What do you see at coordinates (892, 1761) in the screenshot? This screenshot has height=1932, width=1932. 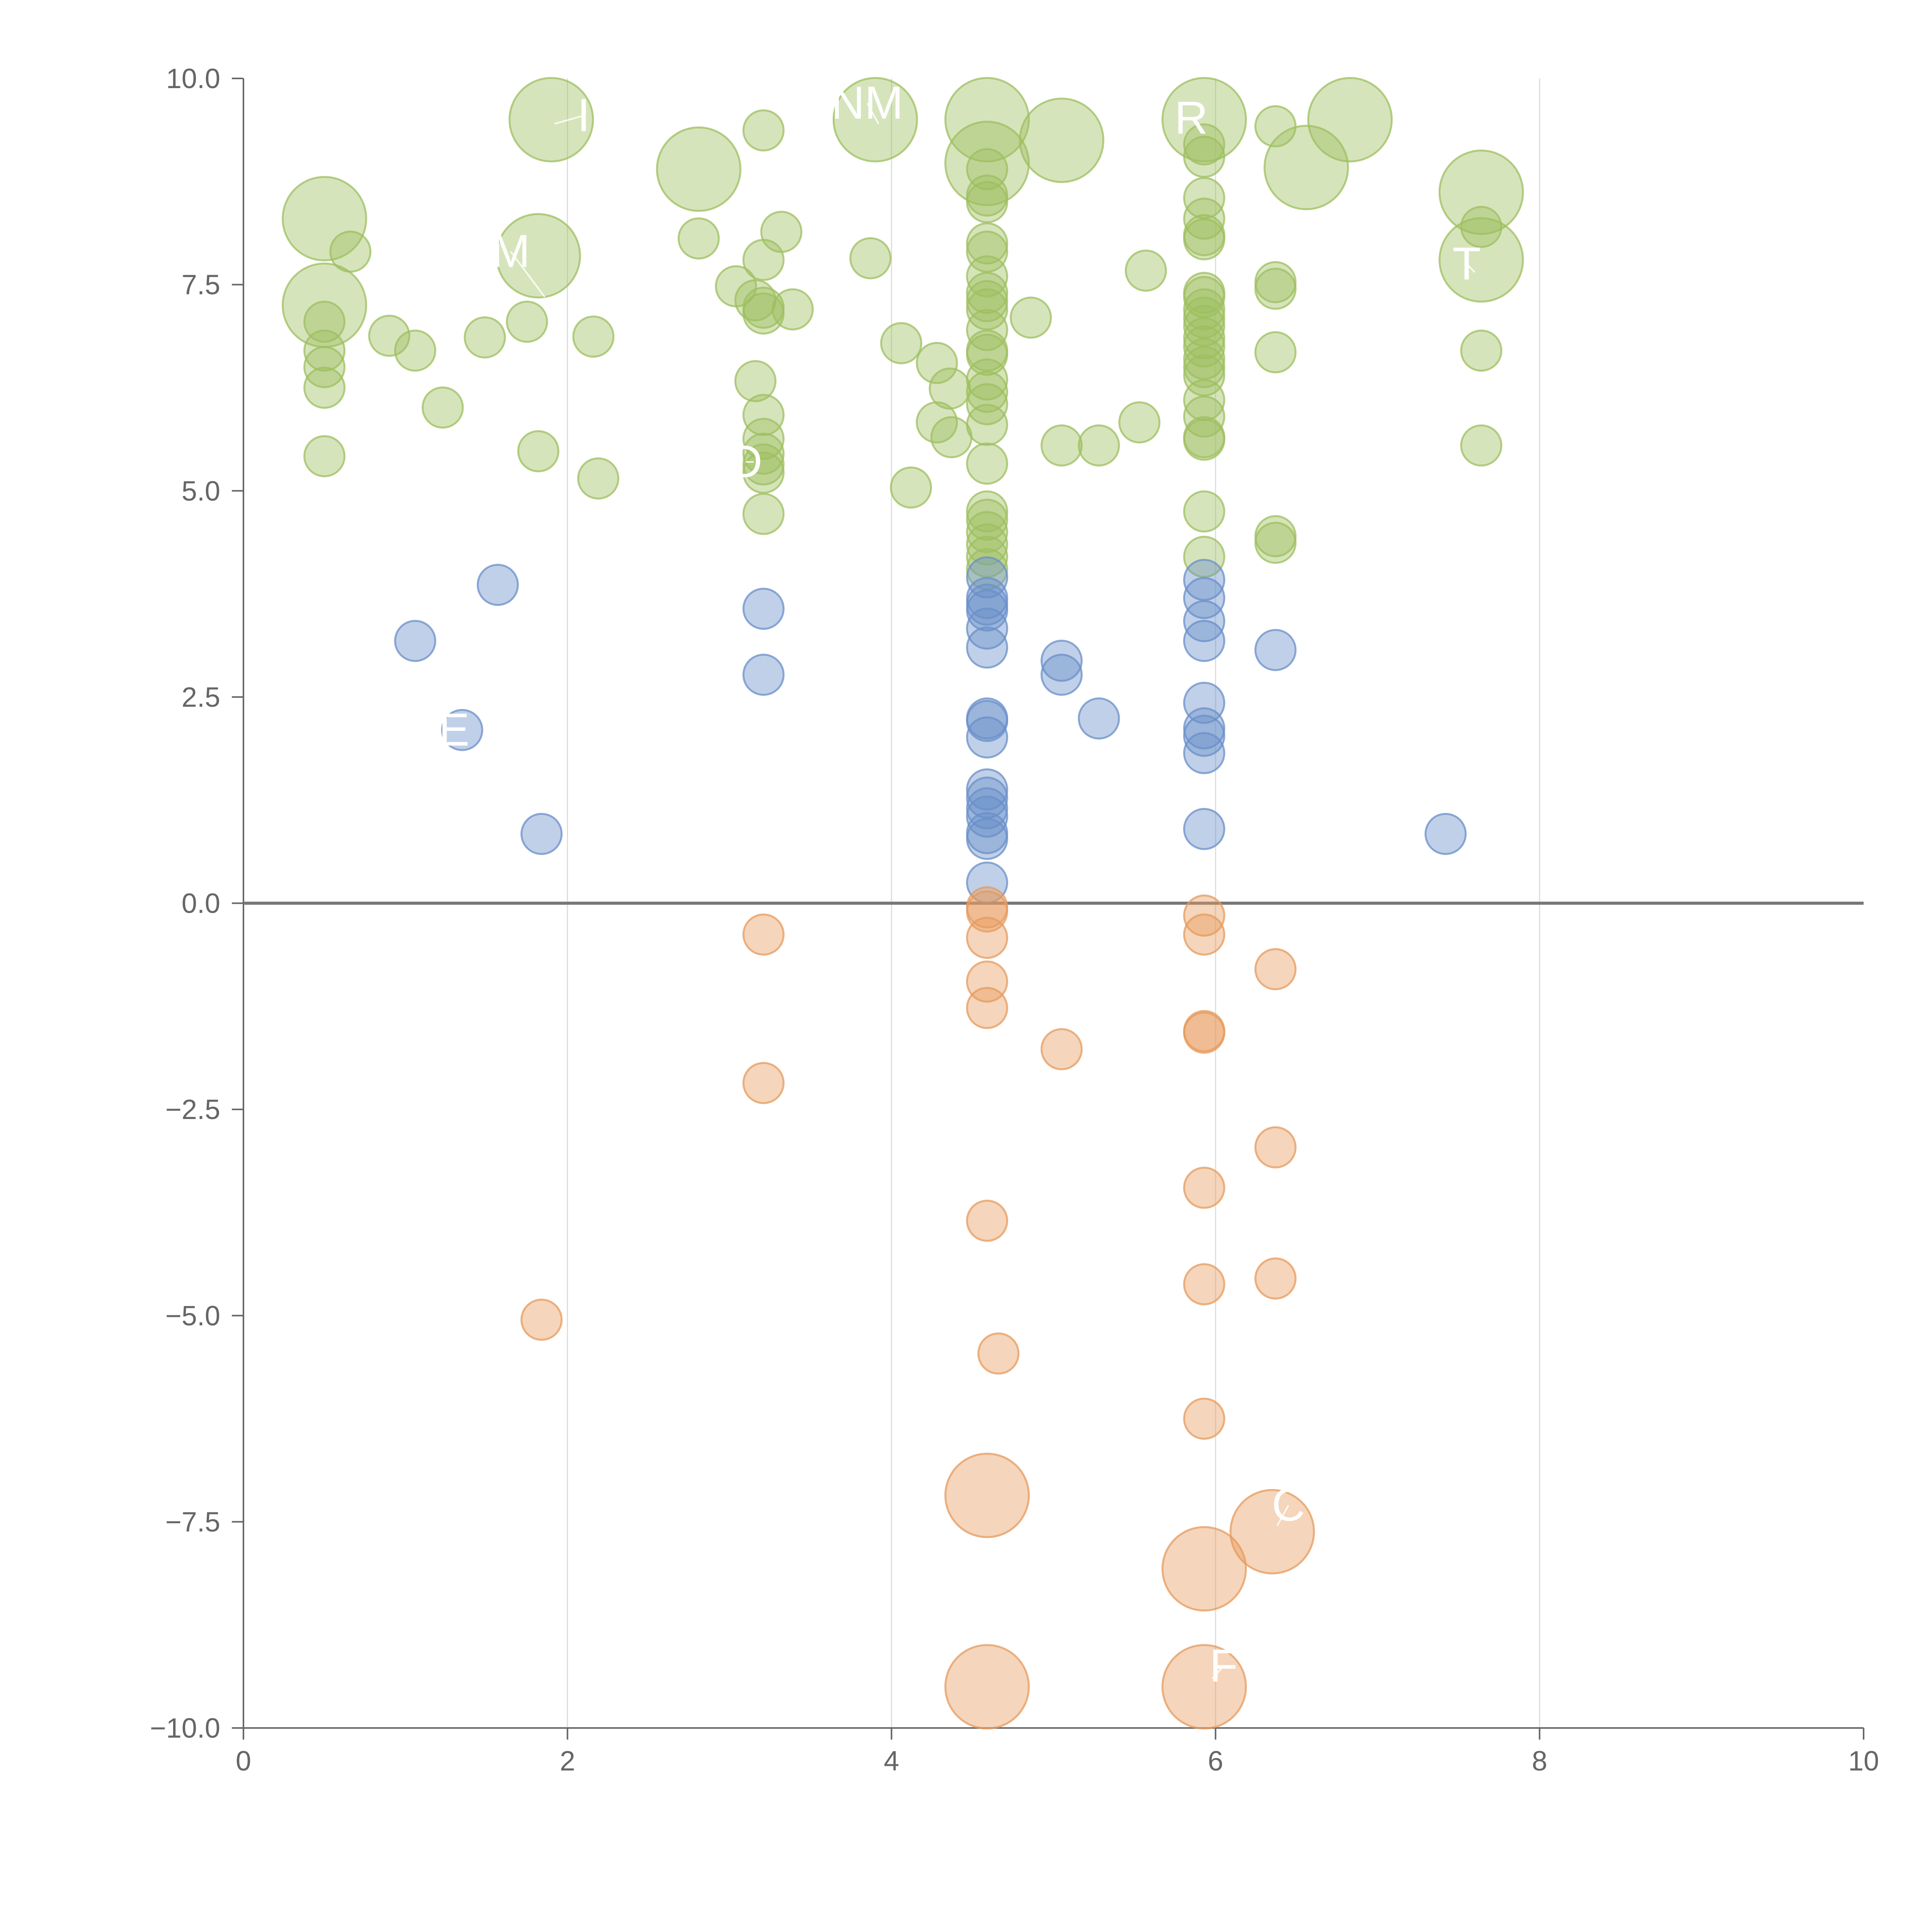 I see `x-tick-label: 4` at bounding box center [892, 1761].